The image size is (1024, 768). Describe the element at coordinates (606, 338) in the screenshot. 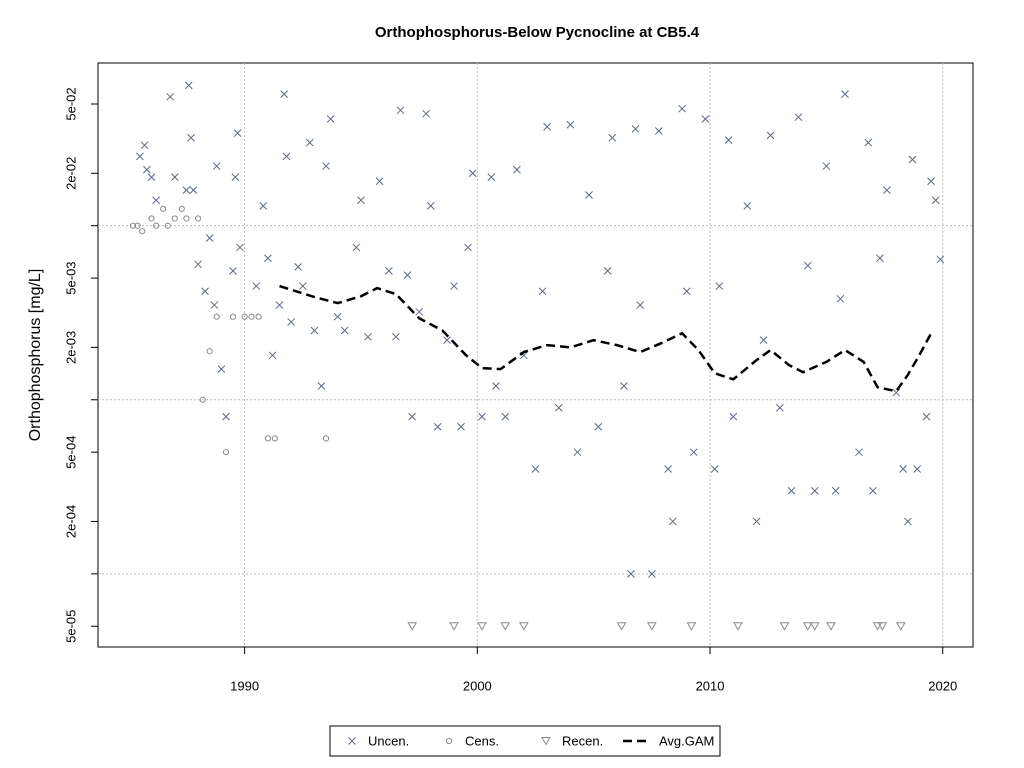

I see `gam-line` at that location.